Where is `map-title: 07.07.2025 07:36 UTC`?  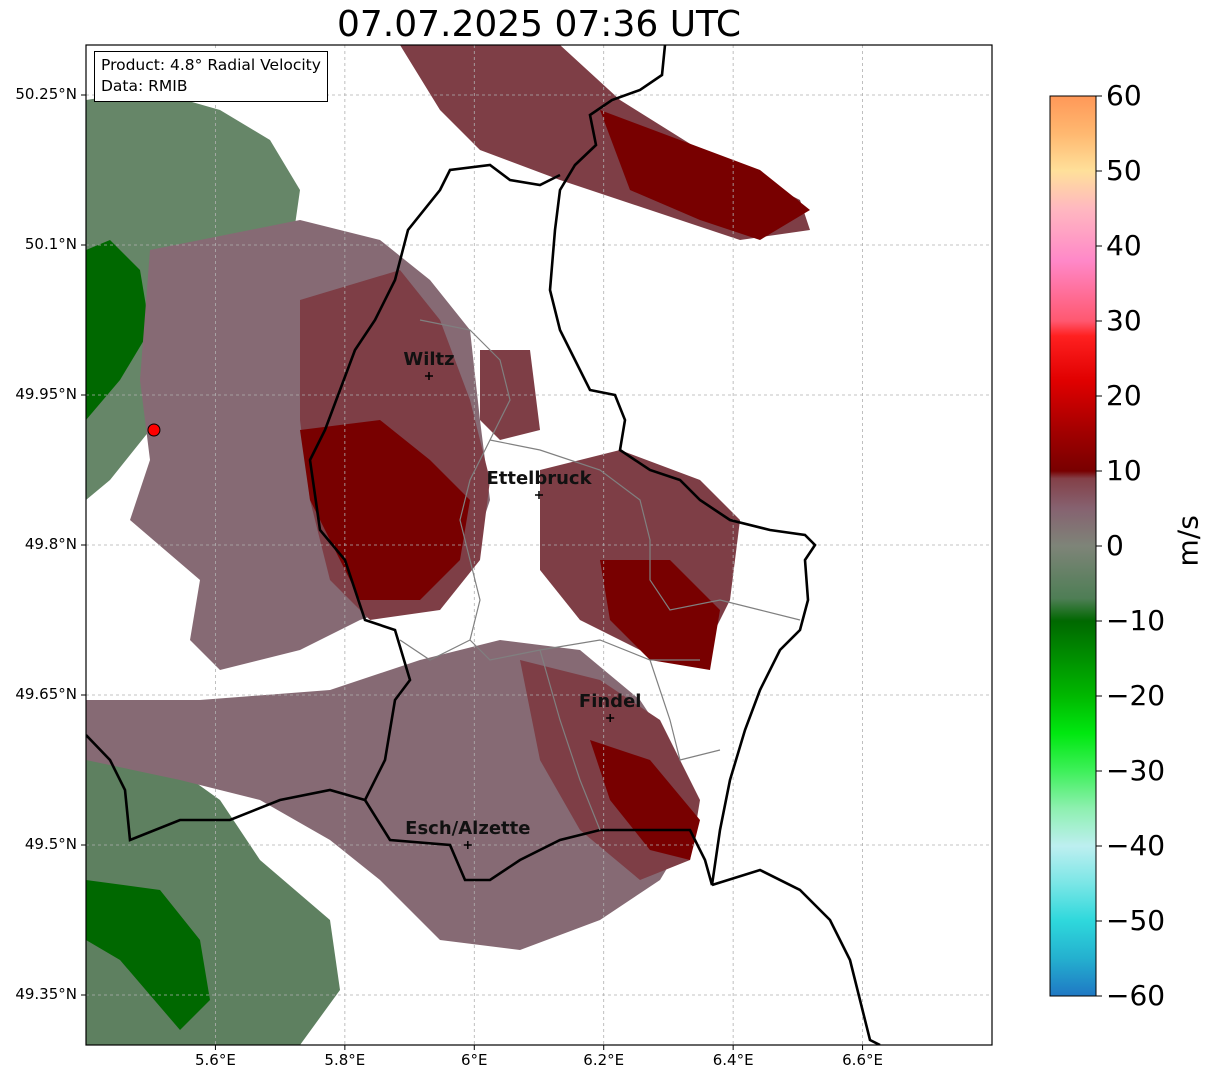 map-title: 07.07.2025 07:36 UTC is located at coordinates (539, 24).